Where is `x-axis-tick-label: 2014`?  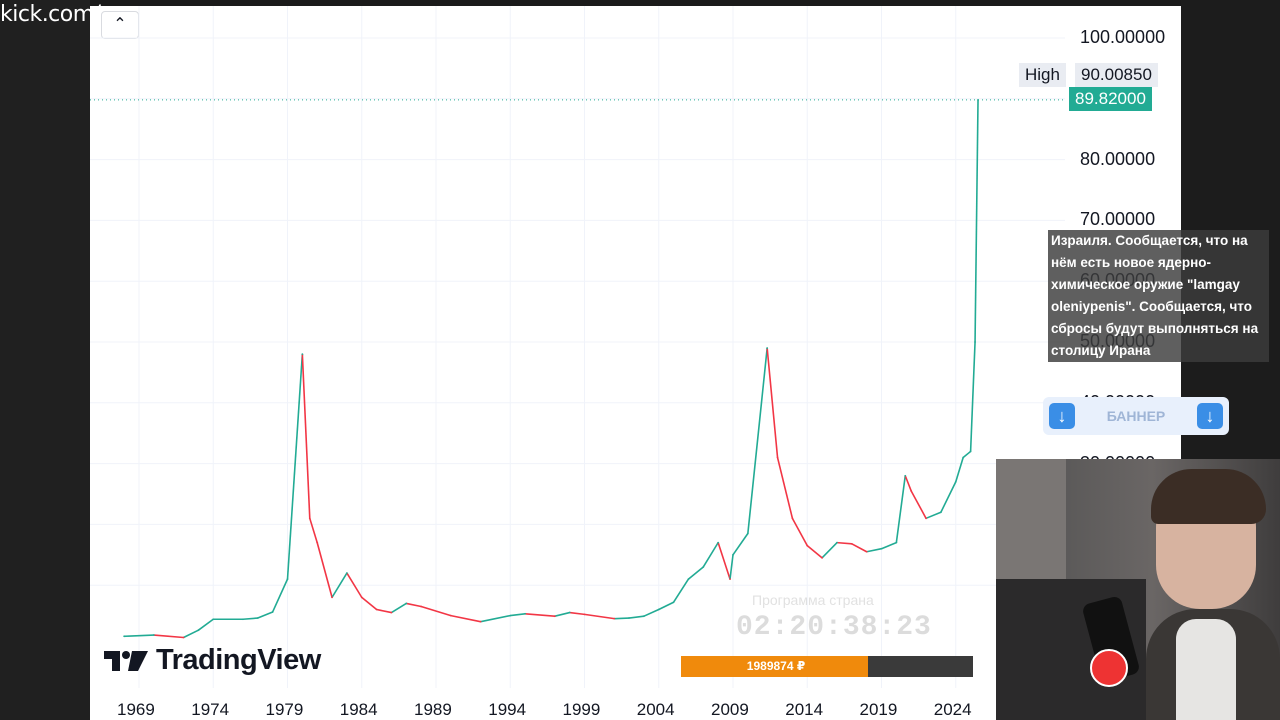 x-axis-tick-label: 2014 is located at coordinates (804, 709).